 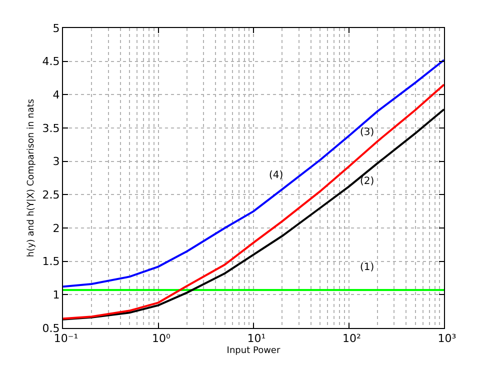 I want to click on x-tick-label: 10⁻¹, so click(x=66, y=339).